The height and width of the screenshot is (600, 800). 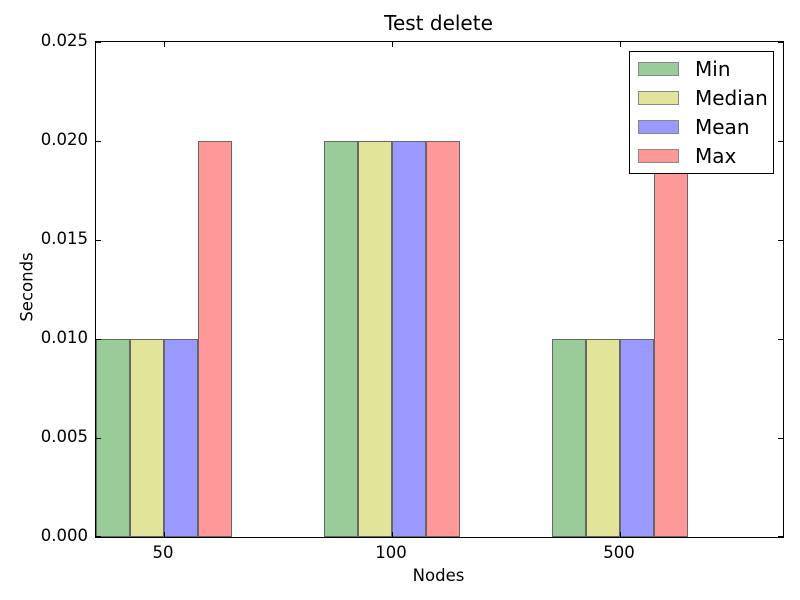 I want to click on legend-item-median: Median, so click(x=705, y=98).